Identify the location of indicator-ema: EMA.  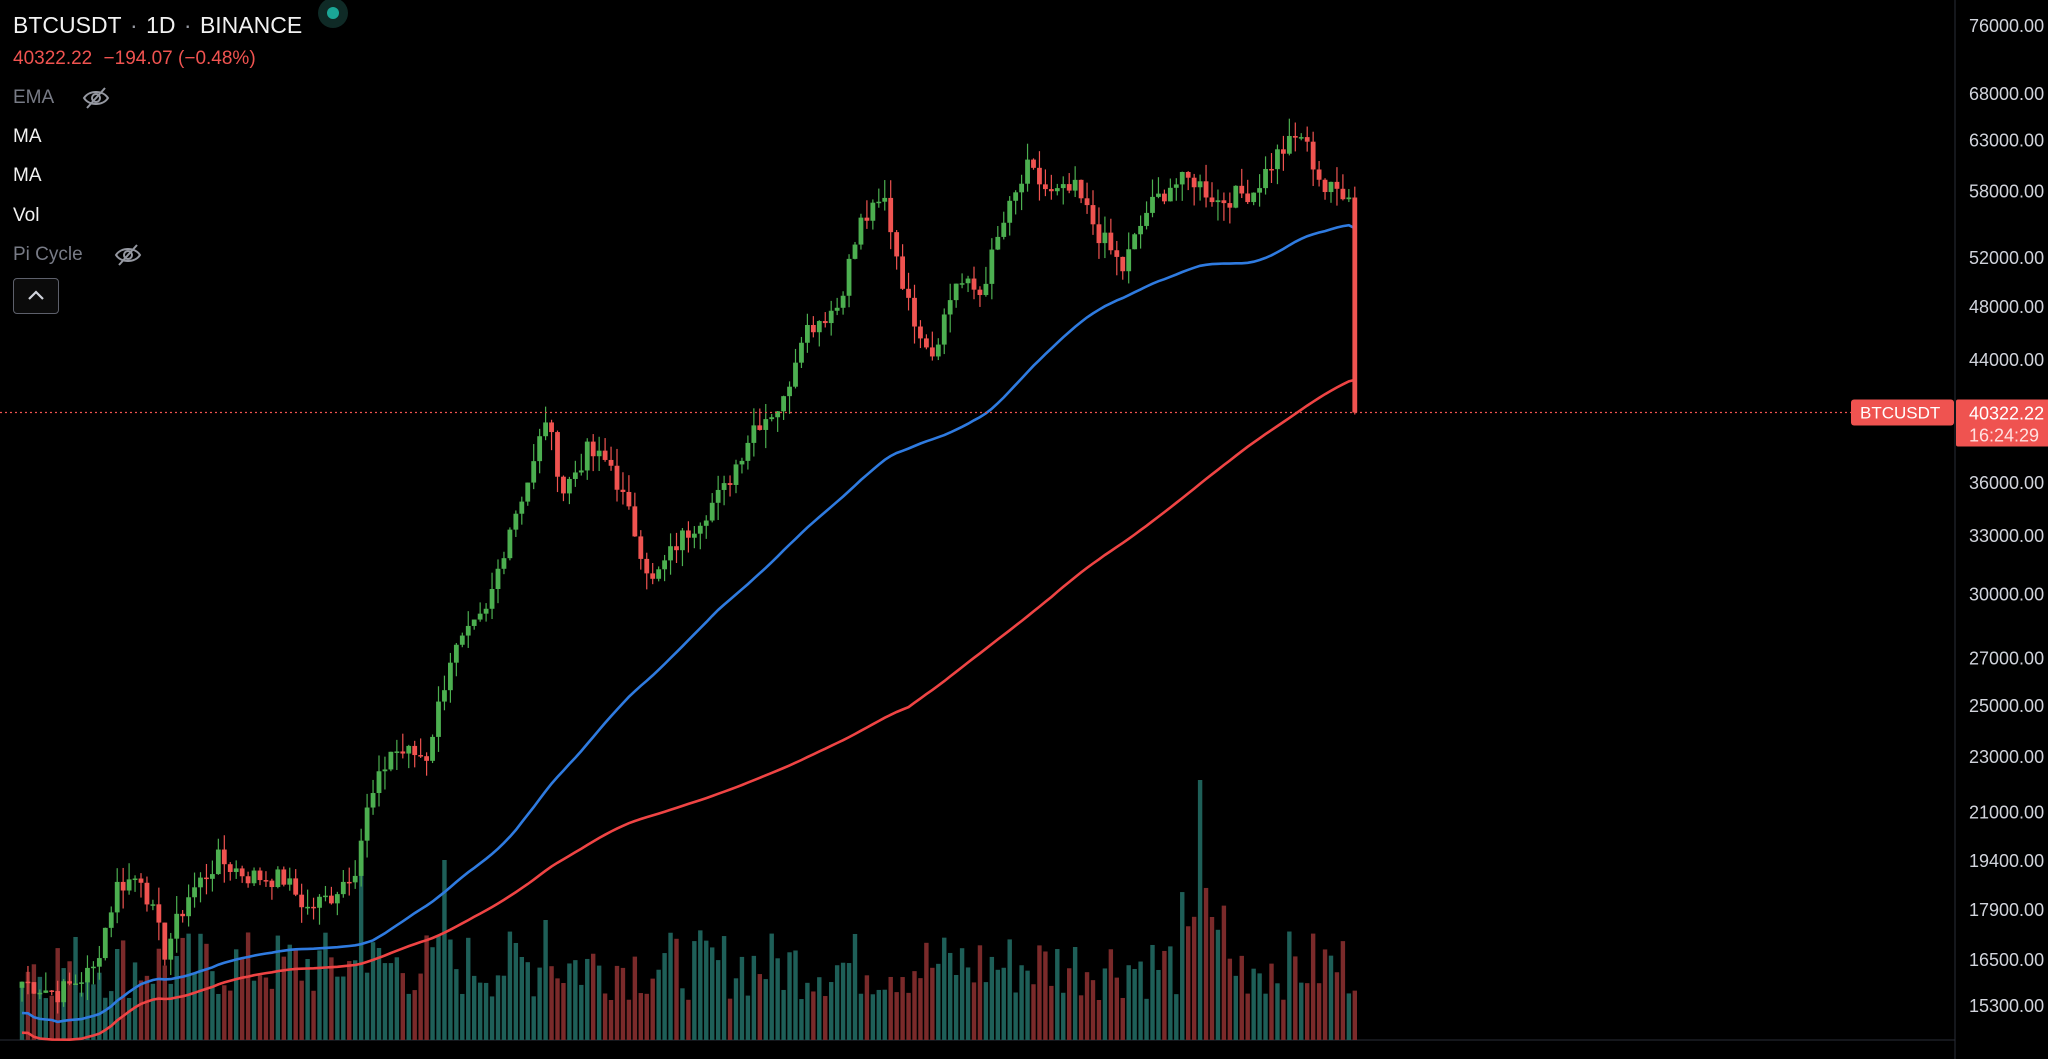
(61, 98).